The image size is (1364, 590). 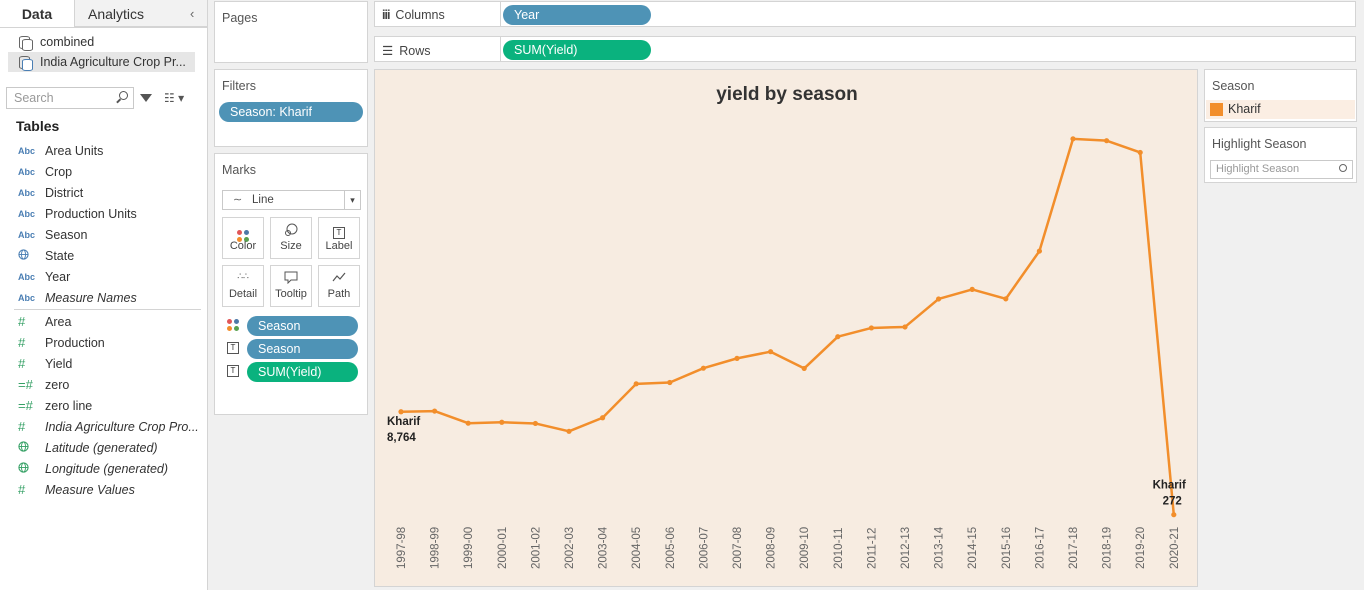 I want to click on field-item: Abc Year, so click(x=103, y=276).